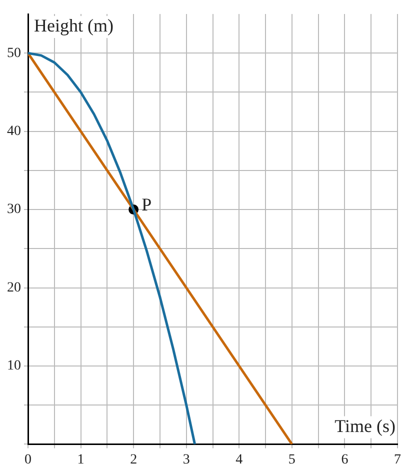 Image resolution: width=404 pixels, height=471 pixels. What do you see at coordinates (239, 460) in the screenshot?
I see `x-tick-label: 4` at bounding box center [239, 460].